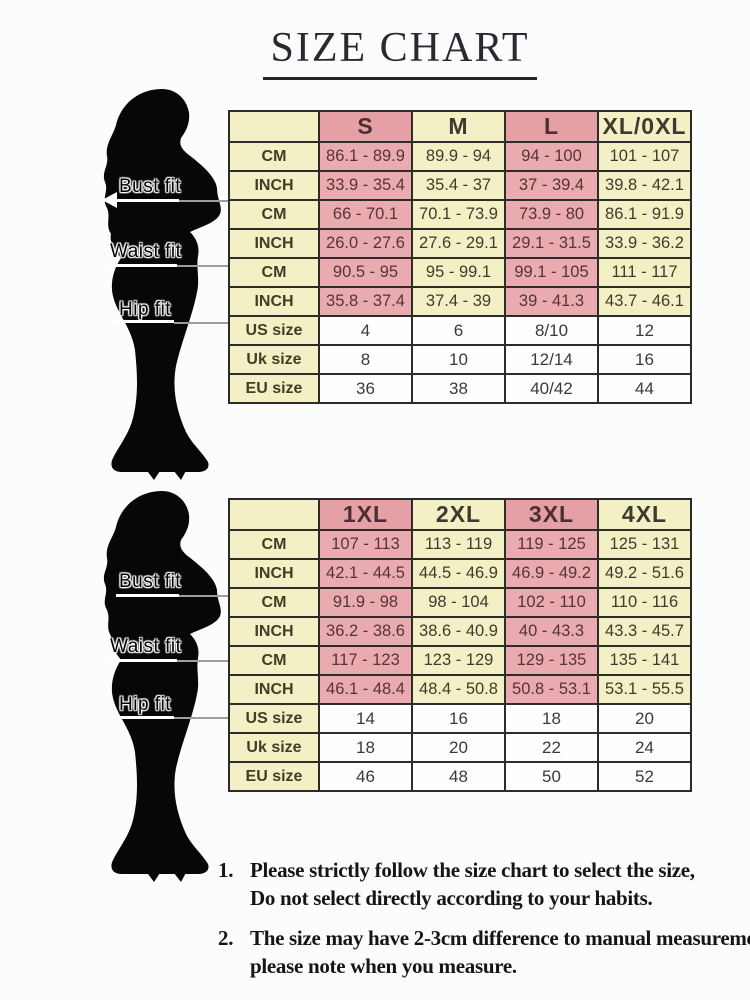  What do you see at coordinates (458, 544) in the screenshot?
I see `value-cell: 113 - 119` at bounding box center [458, 544].